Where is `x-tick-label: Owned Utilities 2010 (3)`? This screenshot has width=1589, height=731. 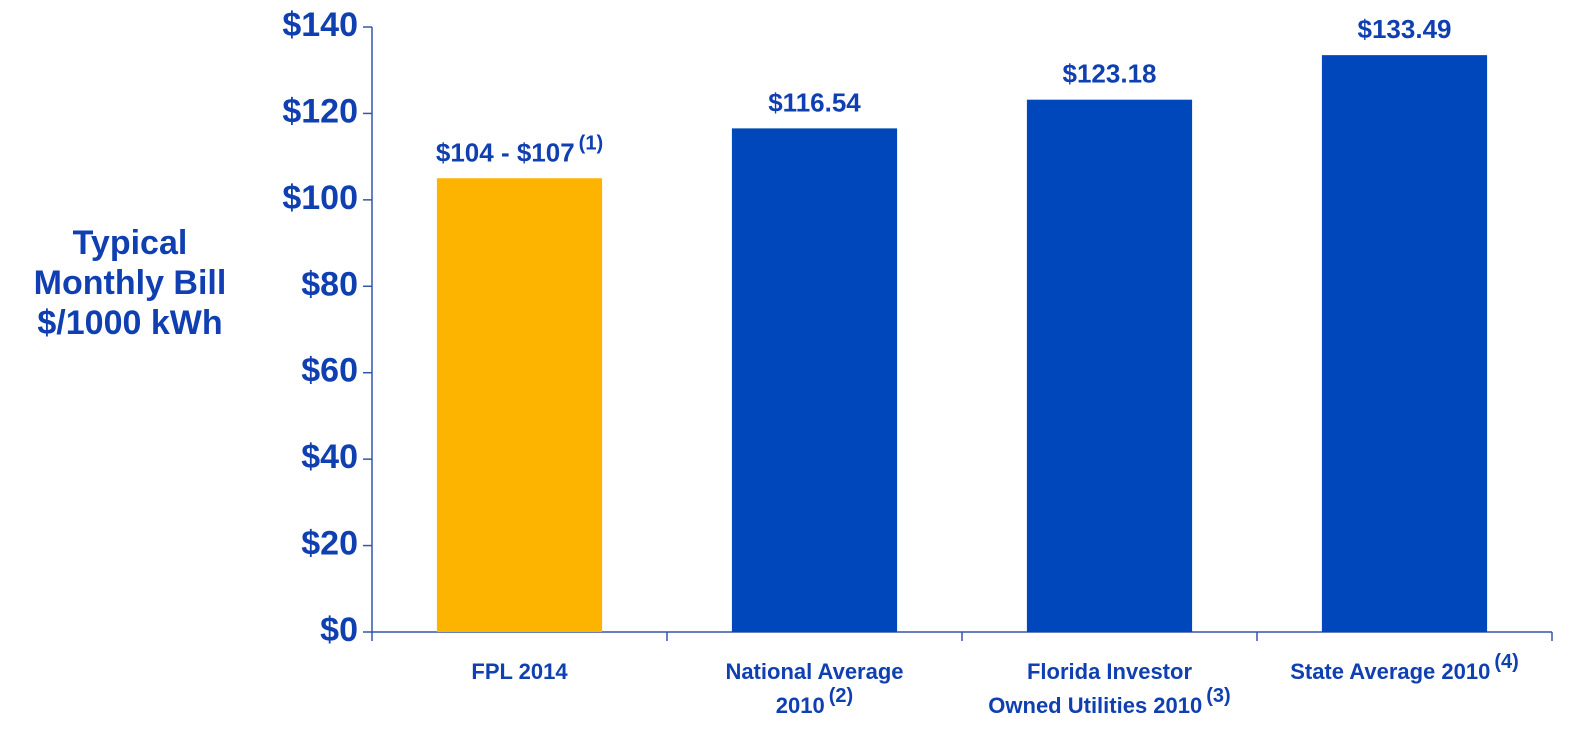 x-tick-label: Owned Utilities 2010 (3) is located at coordinates (1109, 701).